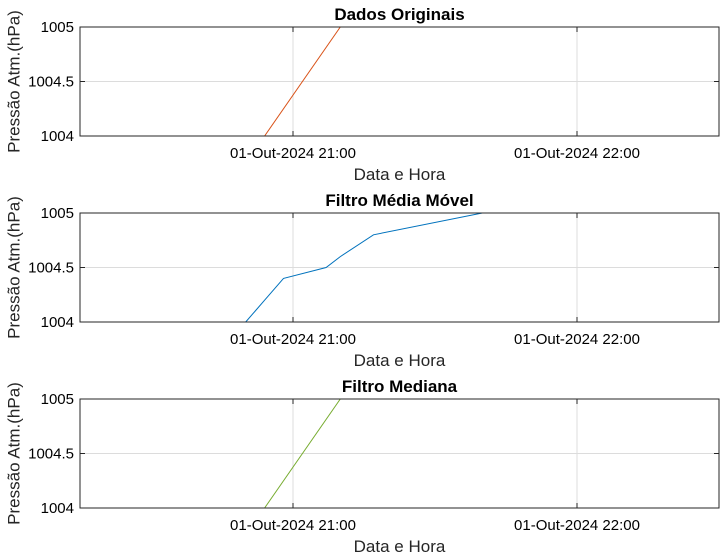  Describe the element at coordinates (399, 14) in the screenshot. I see `chart-title: Dados Originais` at that location.